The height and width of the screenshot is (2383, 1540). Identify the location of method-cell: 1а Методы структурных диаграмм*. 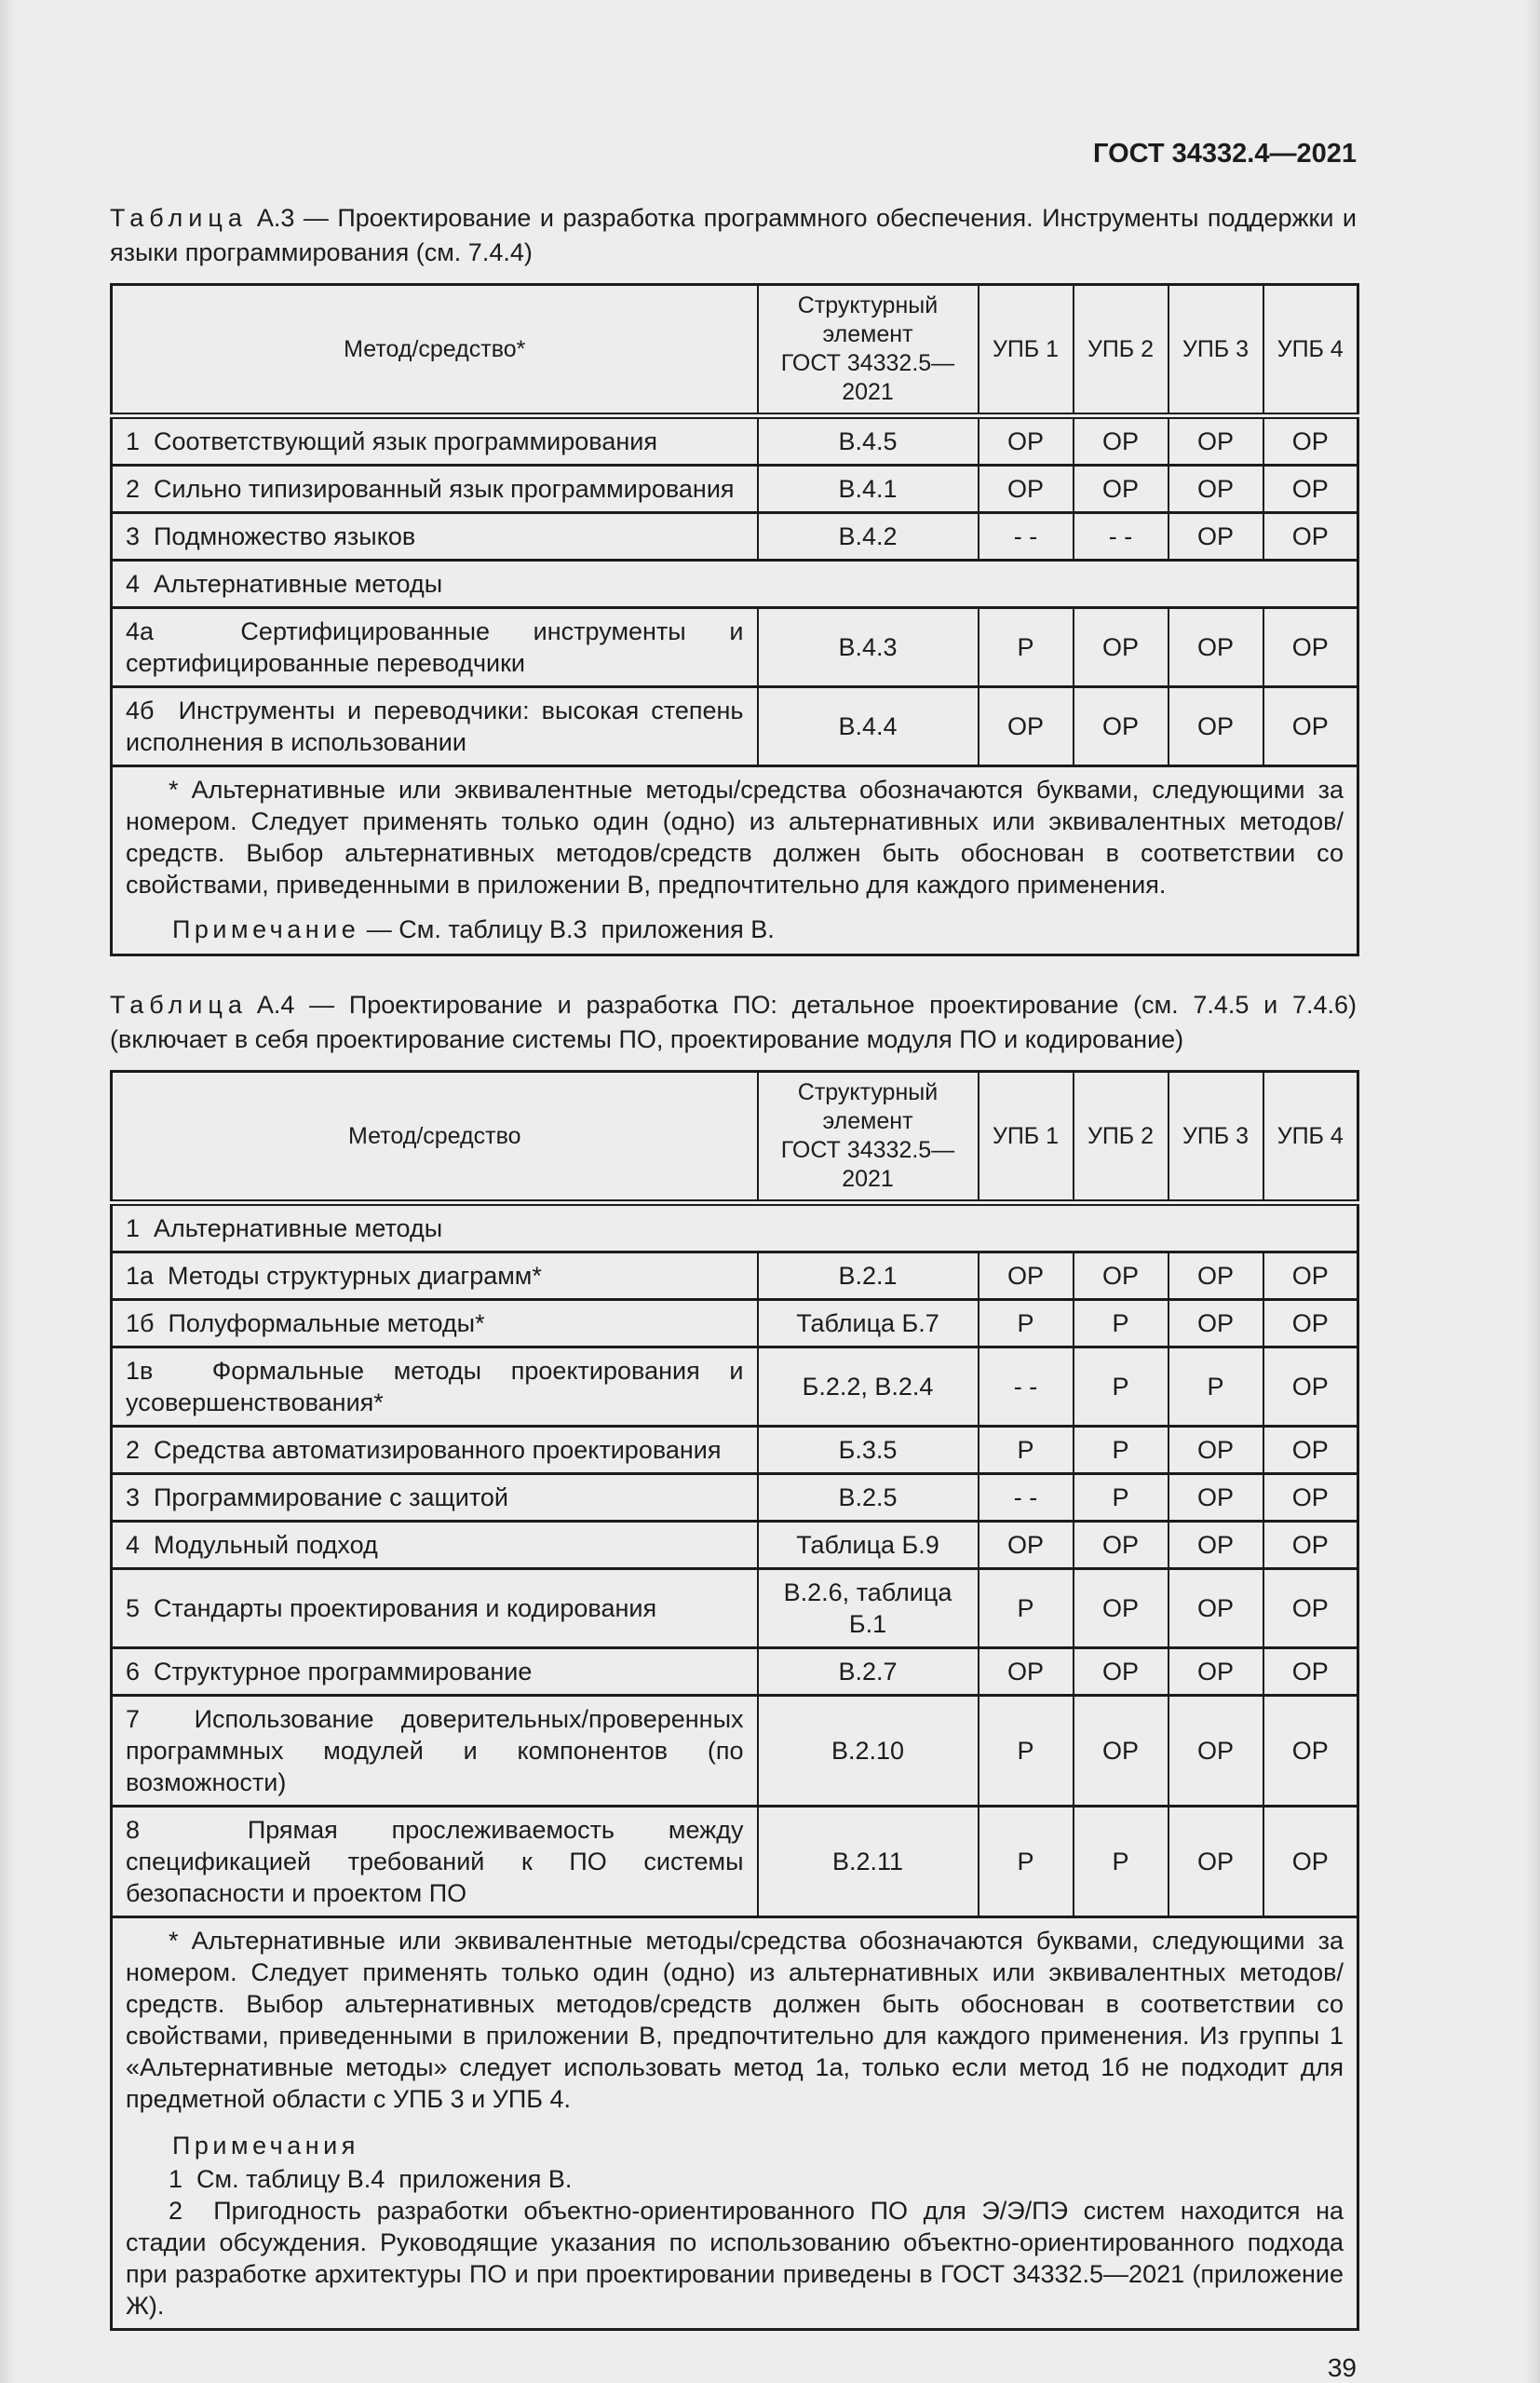
(435, 1276).